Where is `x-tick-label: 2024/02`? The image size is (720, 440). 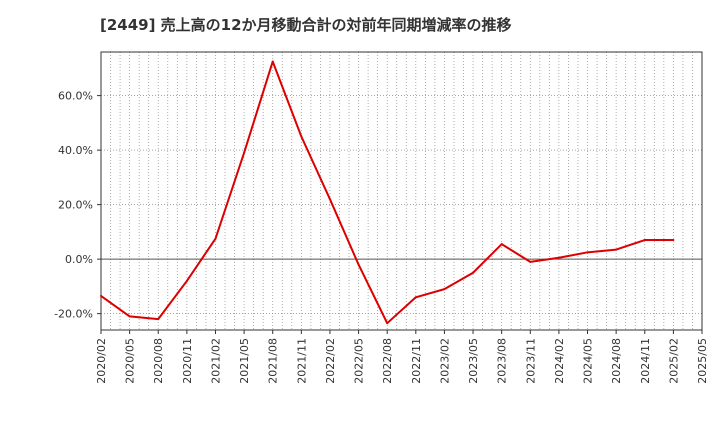 x-tick-label: 2024/02 is located at coordinates (559, 361).